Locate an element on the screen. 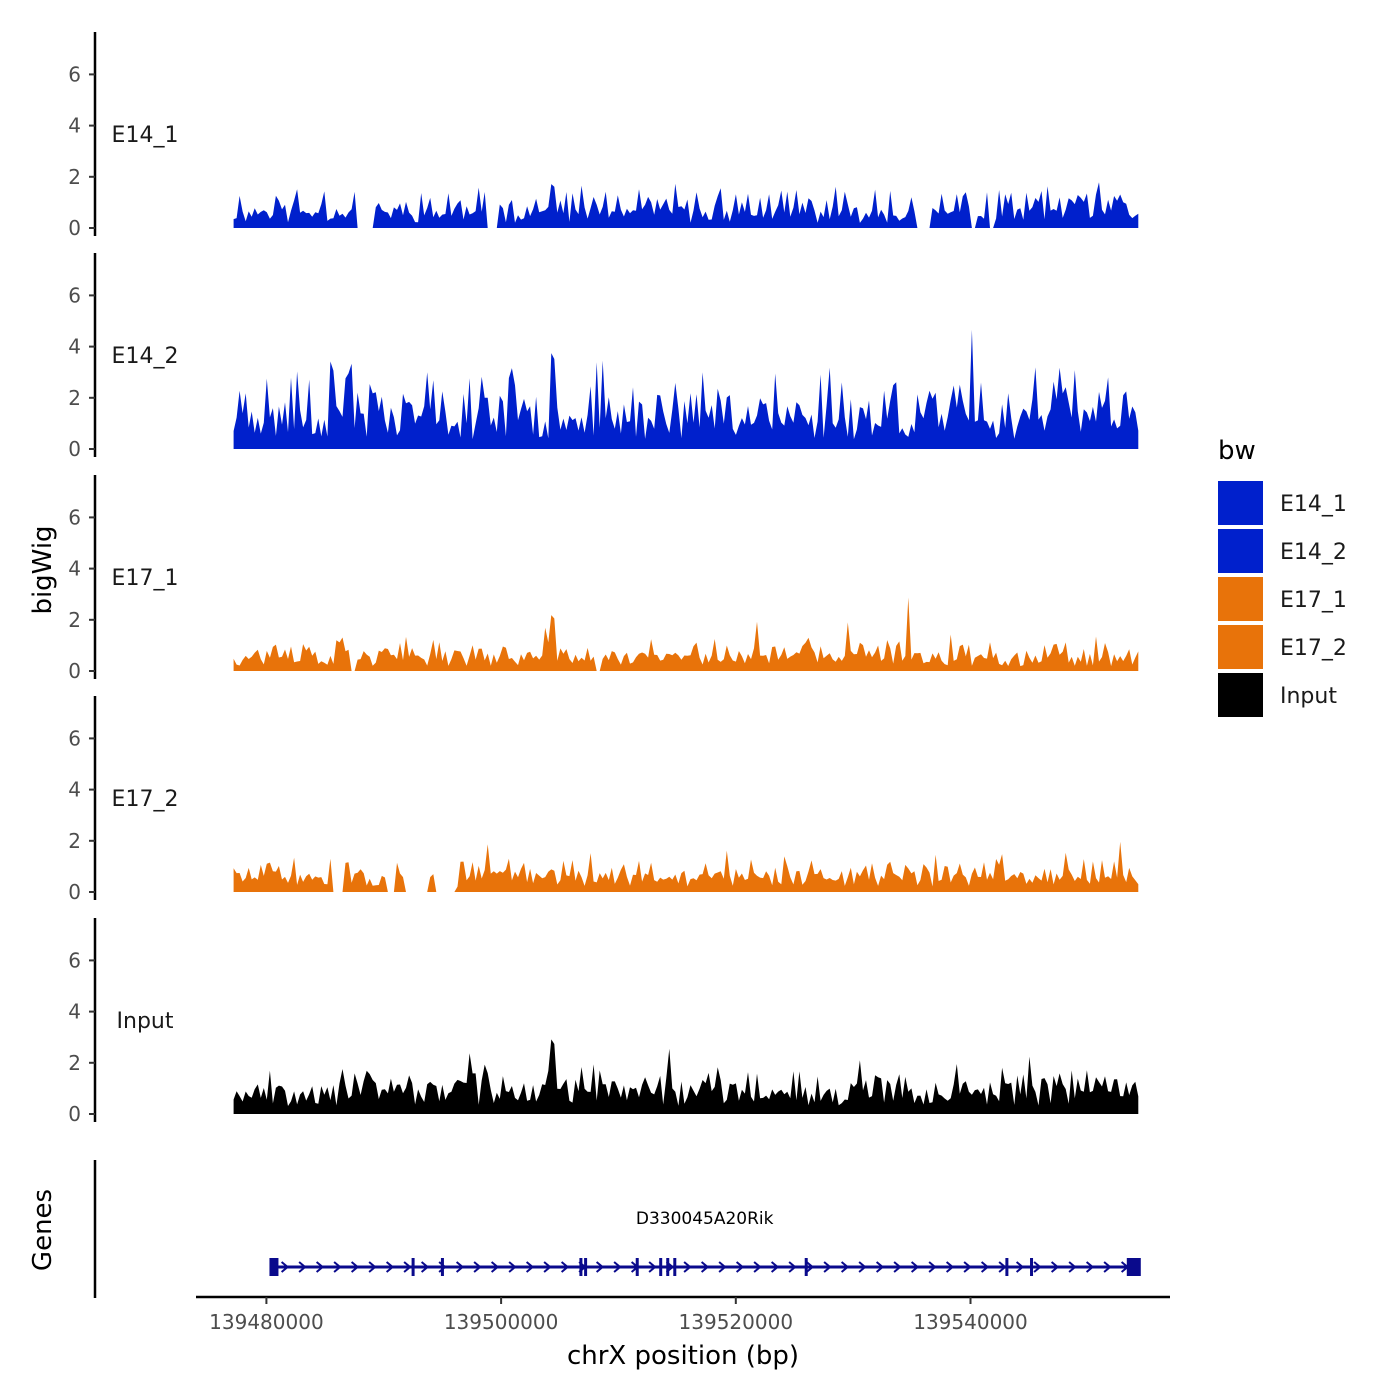 The image size is (1400, 1400). legend-label: E17_1 is located at coordinates (1313, 600).